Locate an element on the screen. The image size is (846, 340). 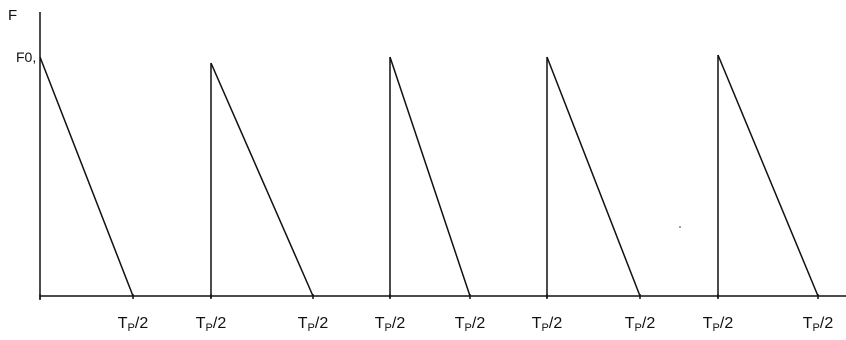
pulse-1-decay is located at coordinates (86, 176).